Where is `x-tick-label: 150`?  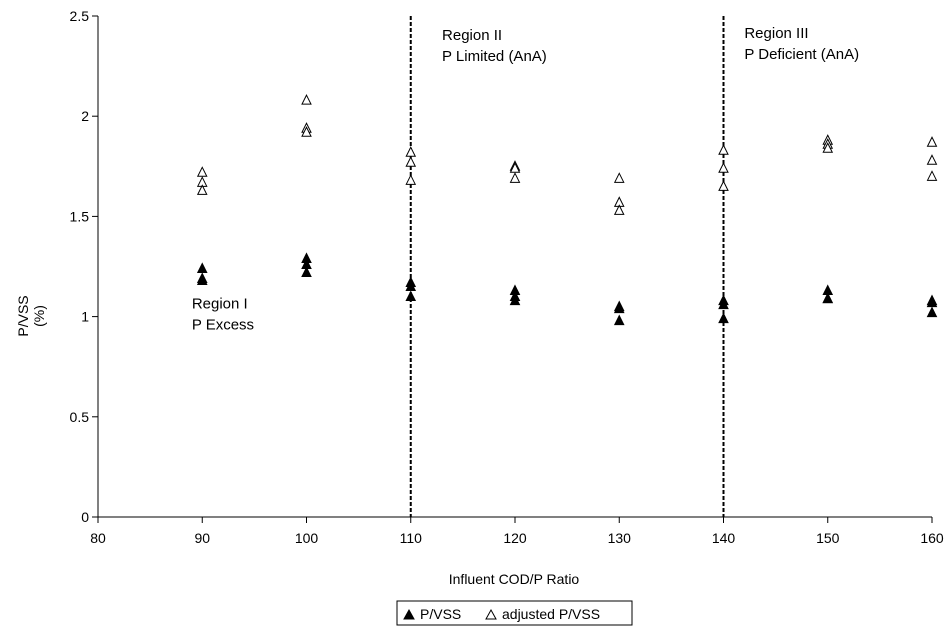
x-tick-label: 150 is located at coordinates (828, 538).